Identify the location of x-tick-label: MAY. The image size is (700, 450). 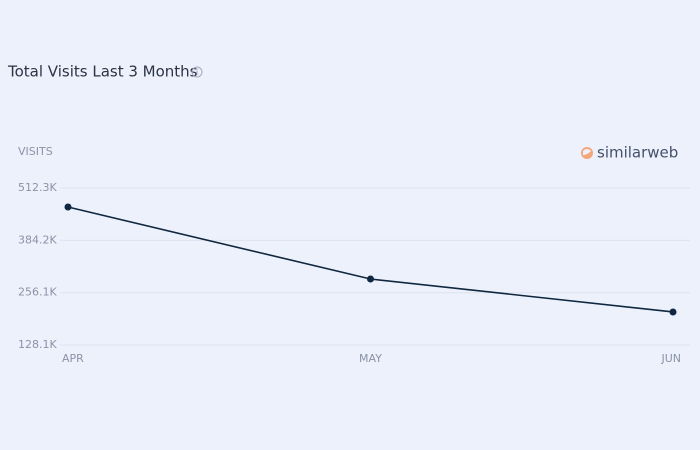
(370, 358).